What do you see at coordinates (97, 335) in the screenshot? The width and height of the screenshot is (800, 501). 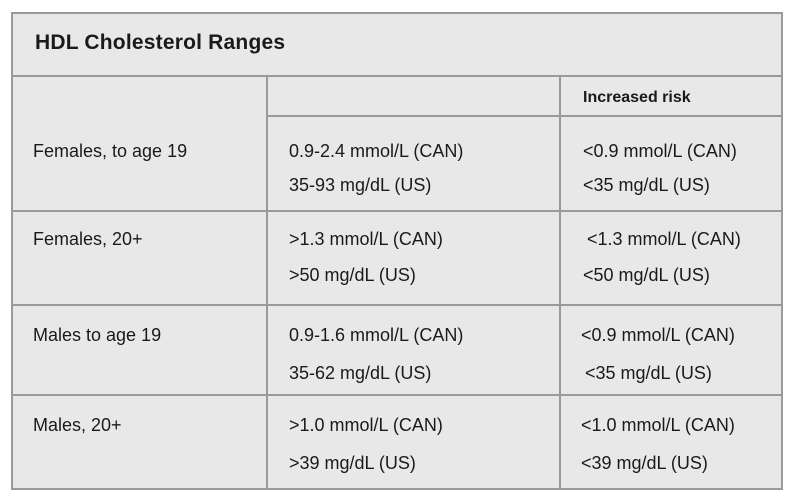 I see `row-label: Males to age 19` at bounding box center [97, 335].